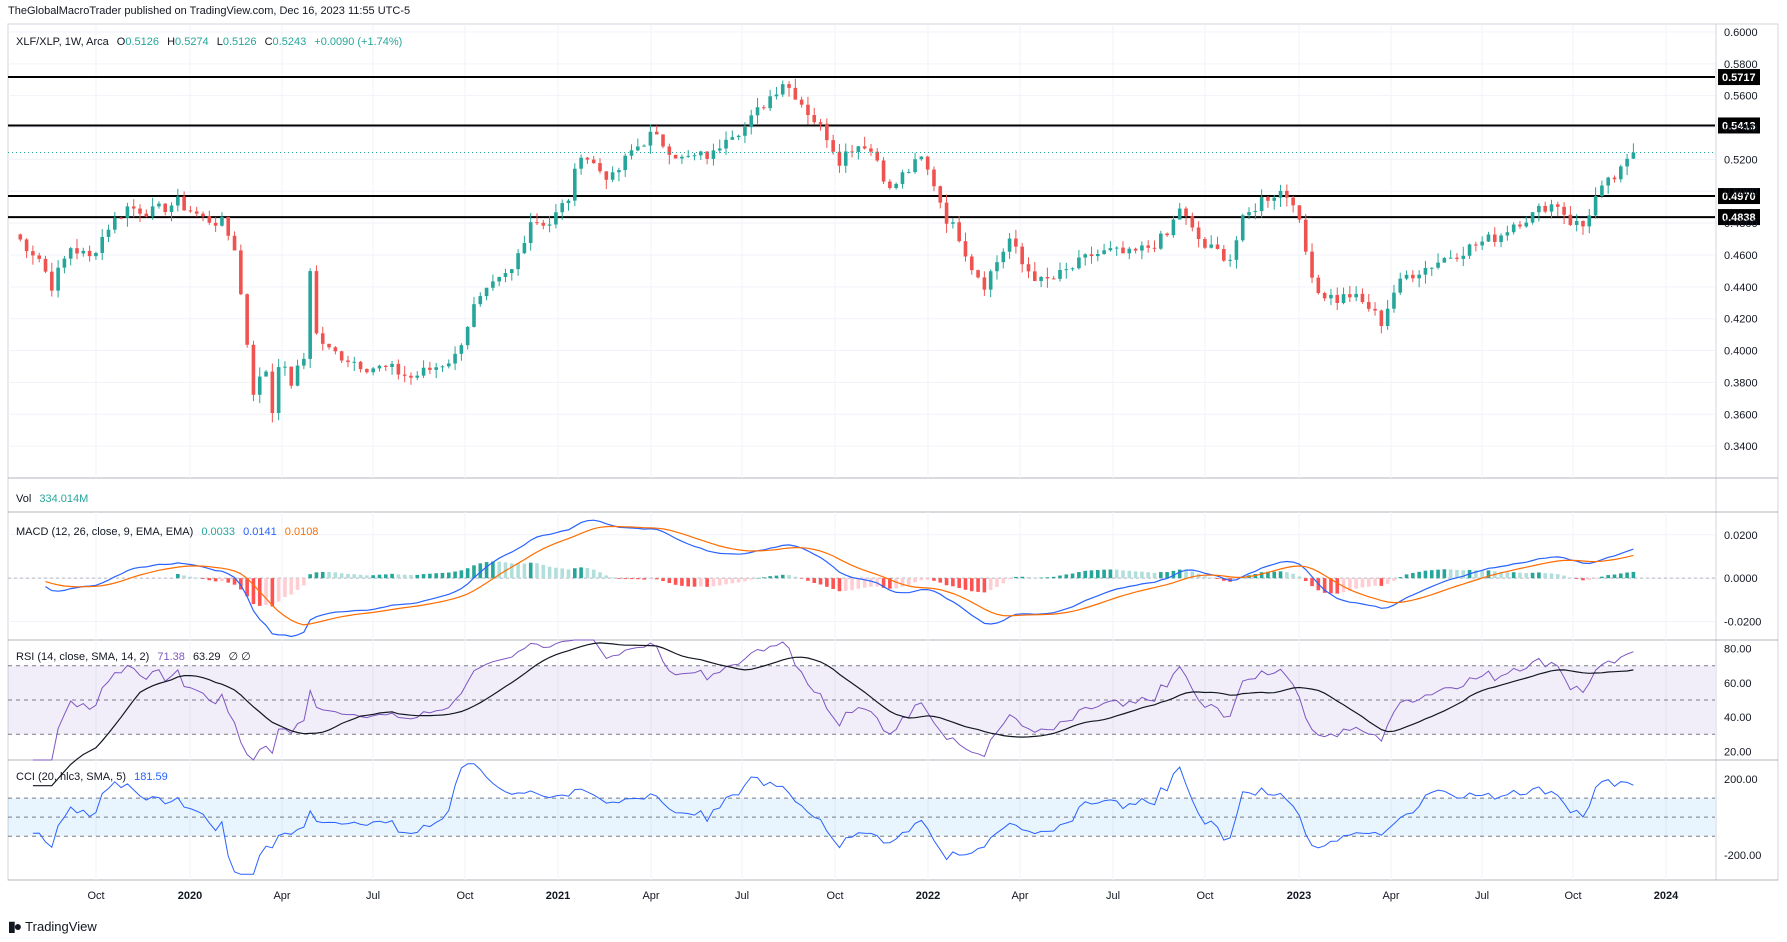 This screenshot has width=1787, height=942. I want to click on time-tick-label: Jul, so click(742, 896).